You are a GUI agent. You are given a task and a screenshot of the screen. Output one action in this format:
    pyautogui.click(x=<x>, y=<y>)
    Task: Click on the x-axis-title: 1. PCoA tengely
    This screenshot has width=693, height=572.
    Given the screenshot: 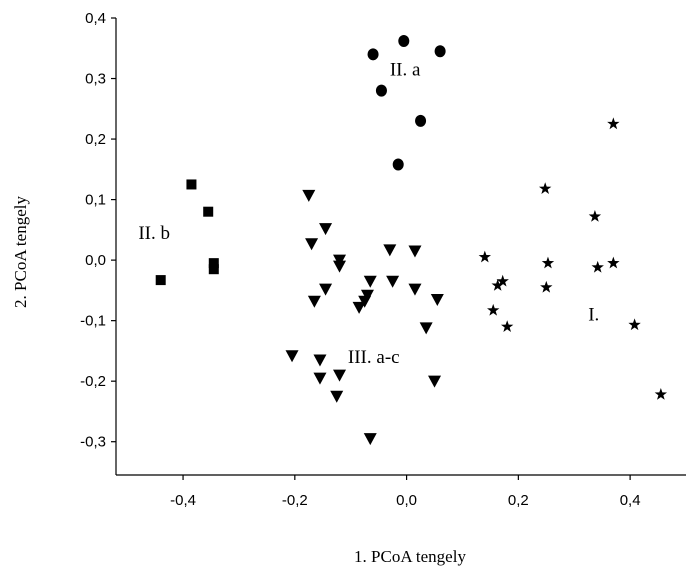 What is the action you would take?
    pyautogui.click(x=410, y=556)
    